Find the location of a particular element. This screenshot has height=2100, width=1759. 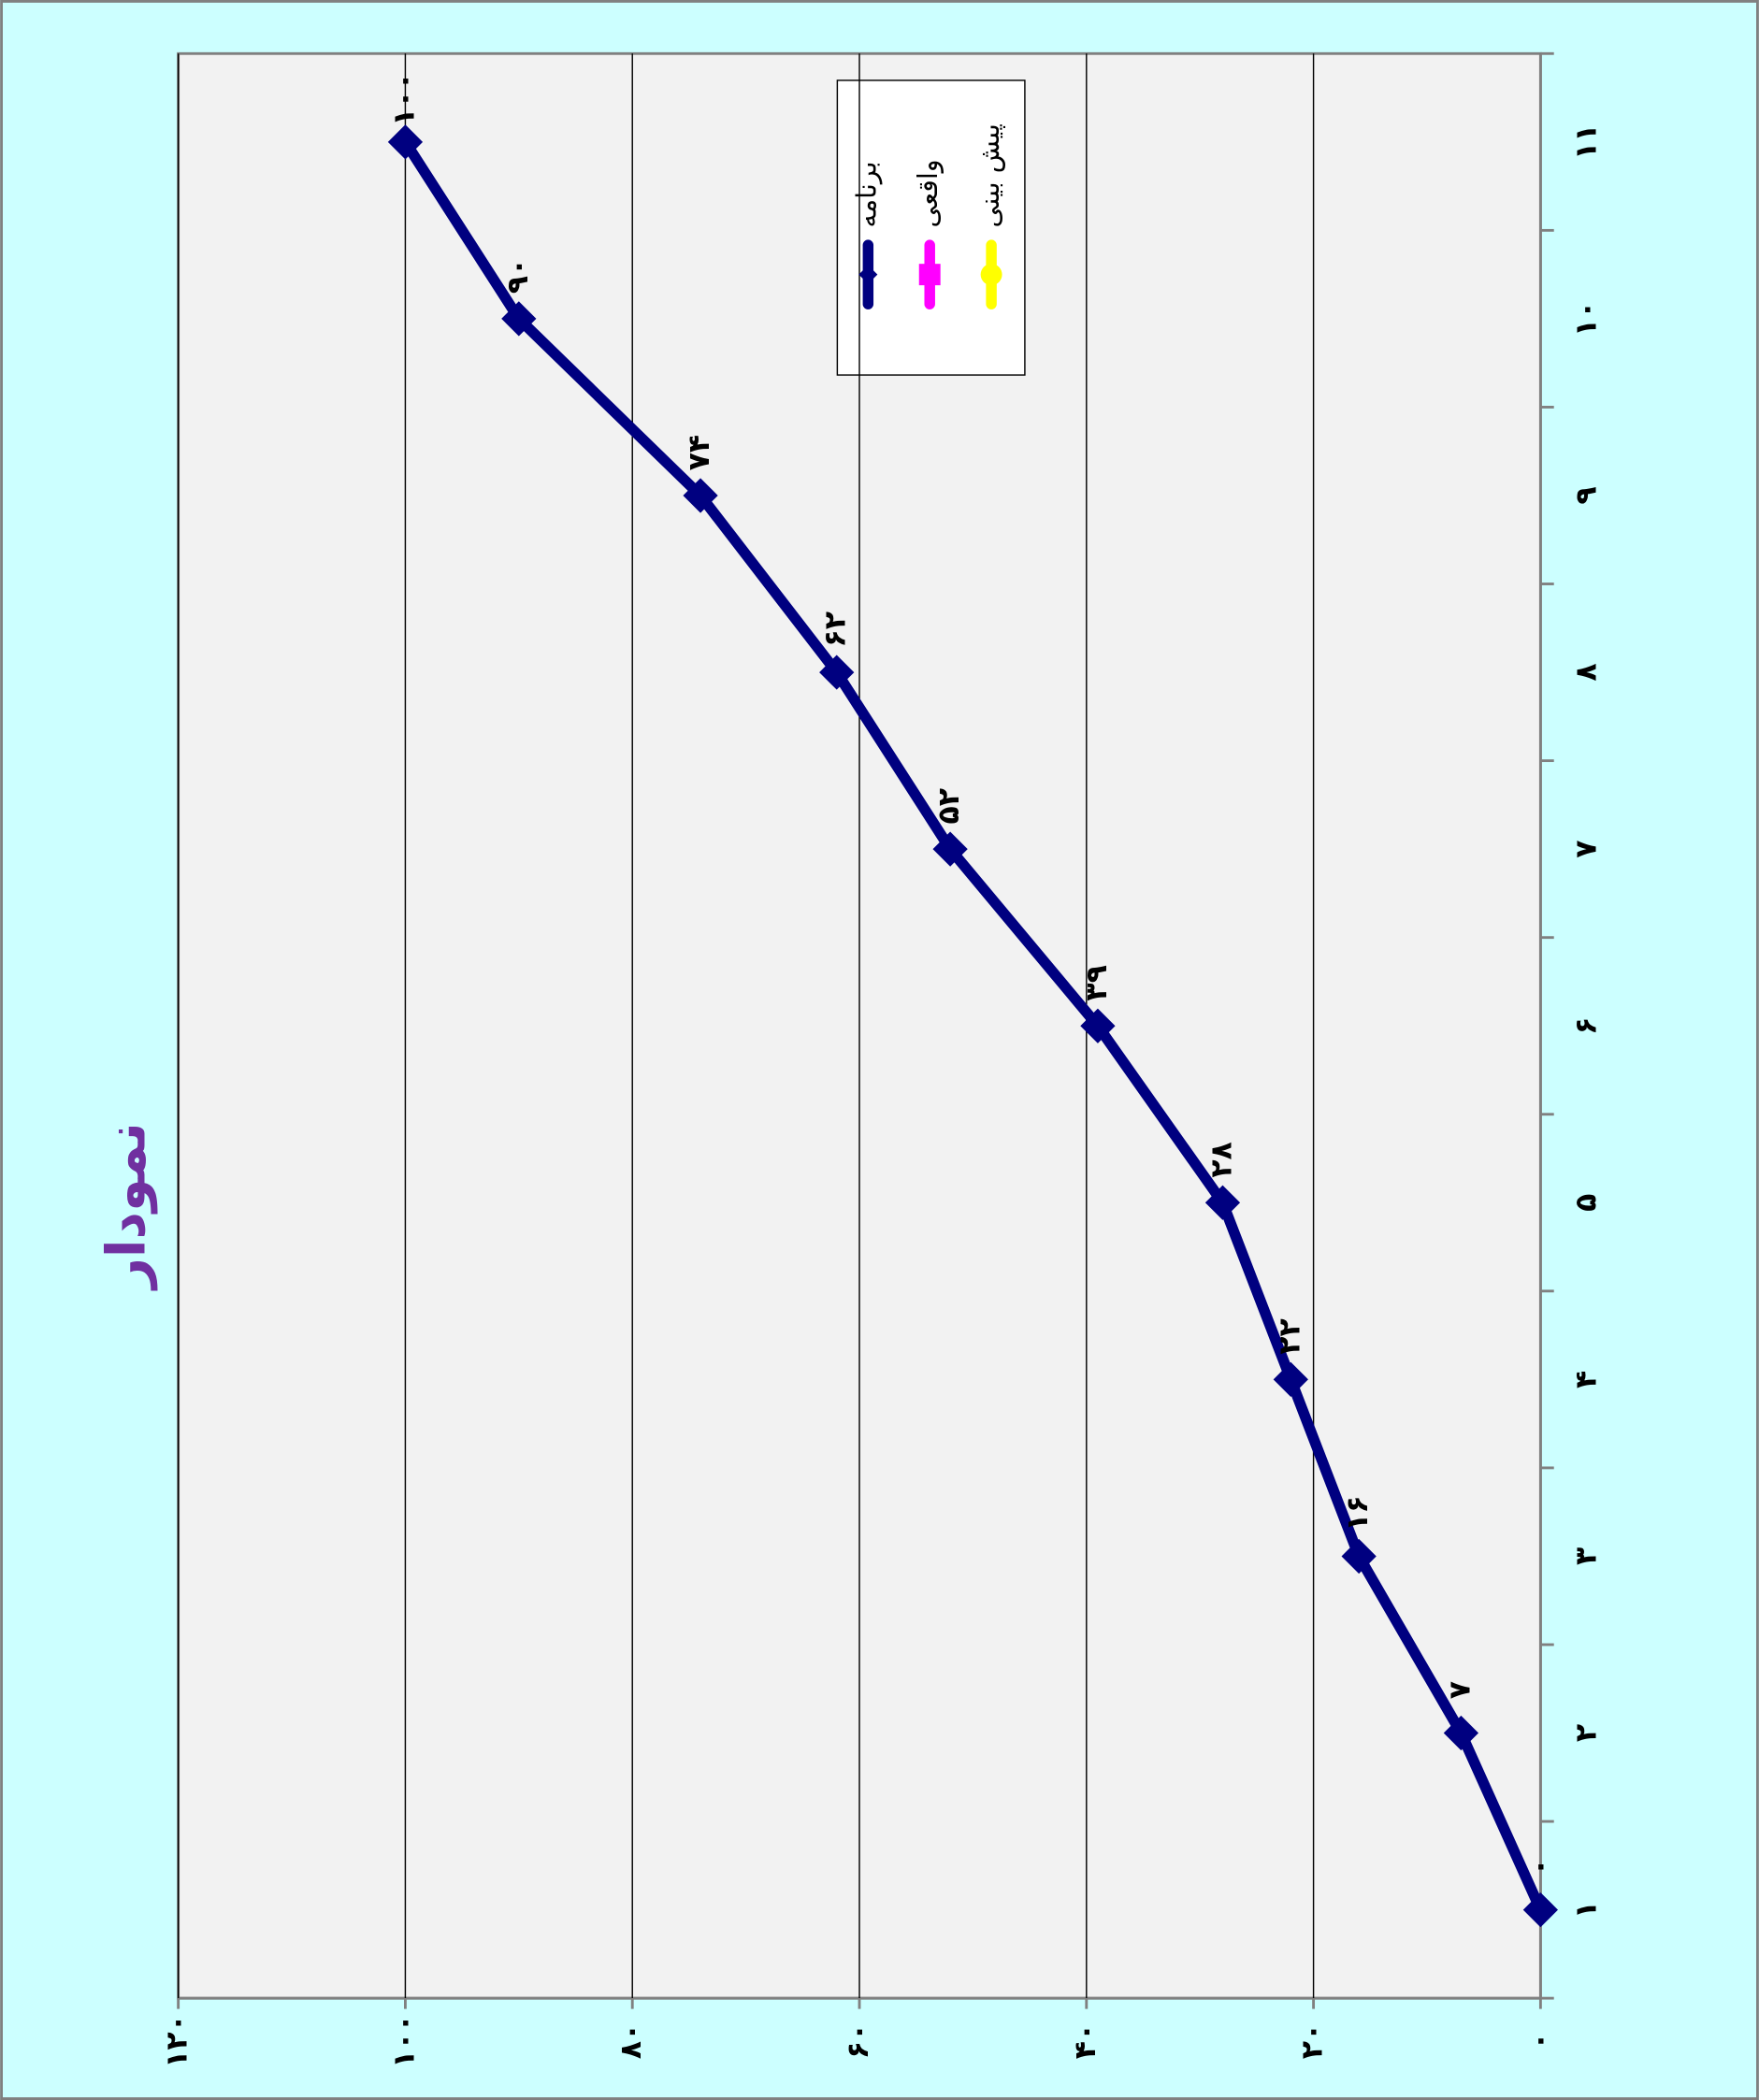

legend-label: پیش بینی is located at coordinates (989, 175).